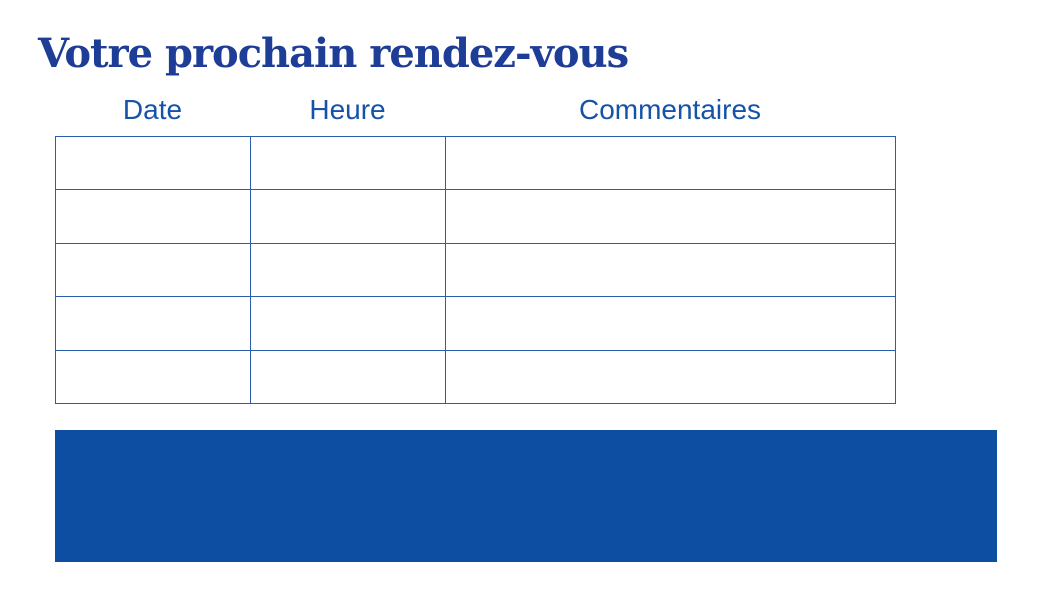 The height and width of the screenshot is (600, 1050). I want to click on column-header-heure: Heure, so click(347, 109).